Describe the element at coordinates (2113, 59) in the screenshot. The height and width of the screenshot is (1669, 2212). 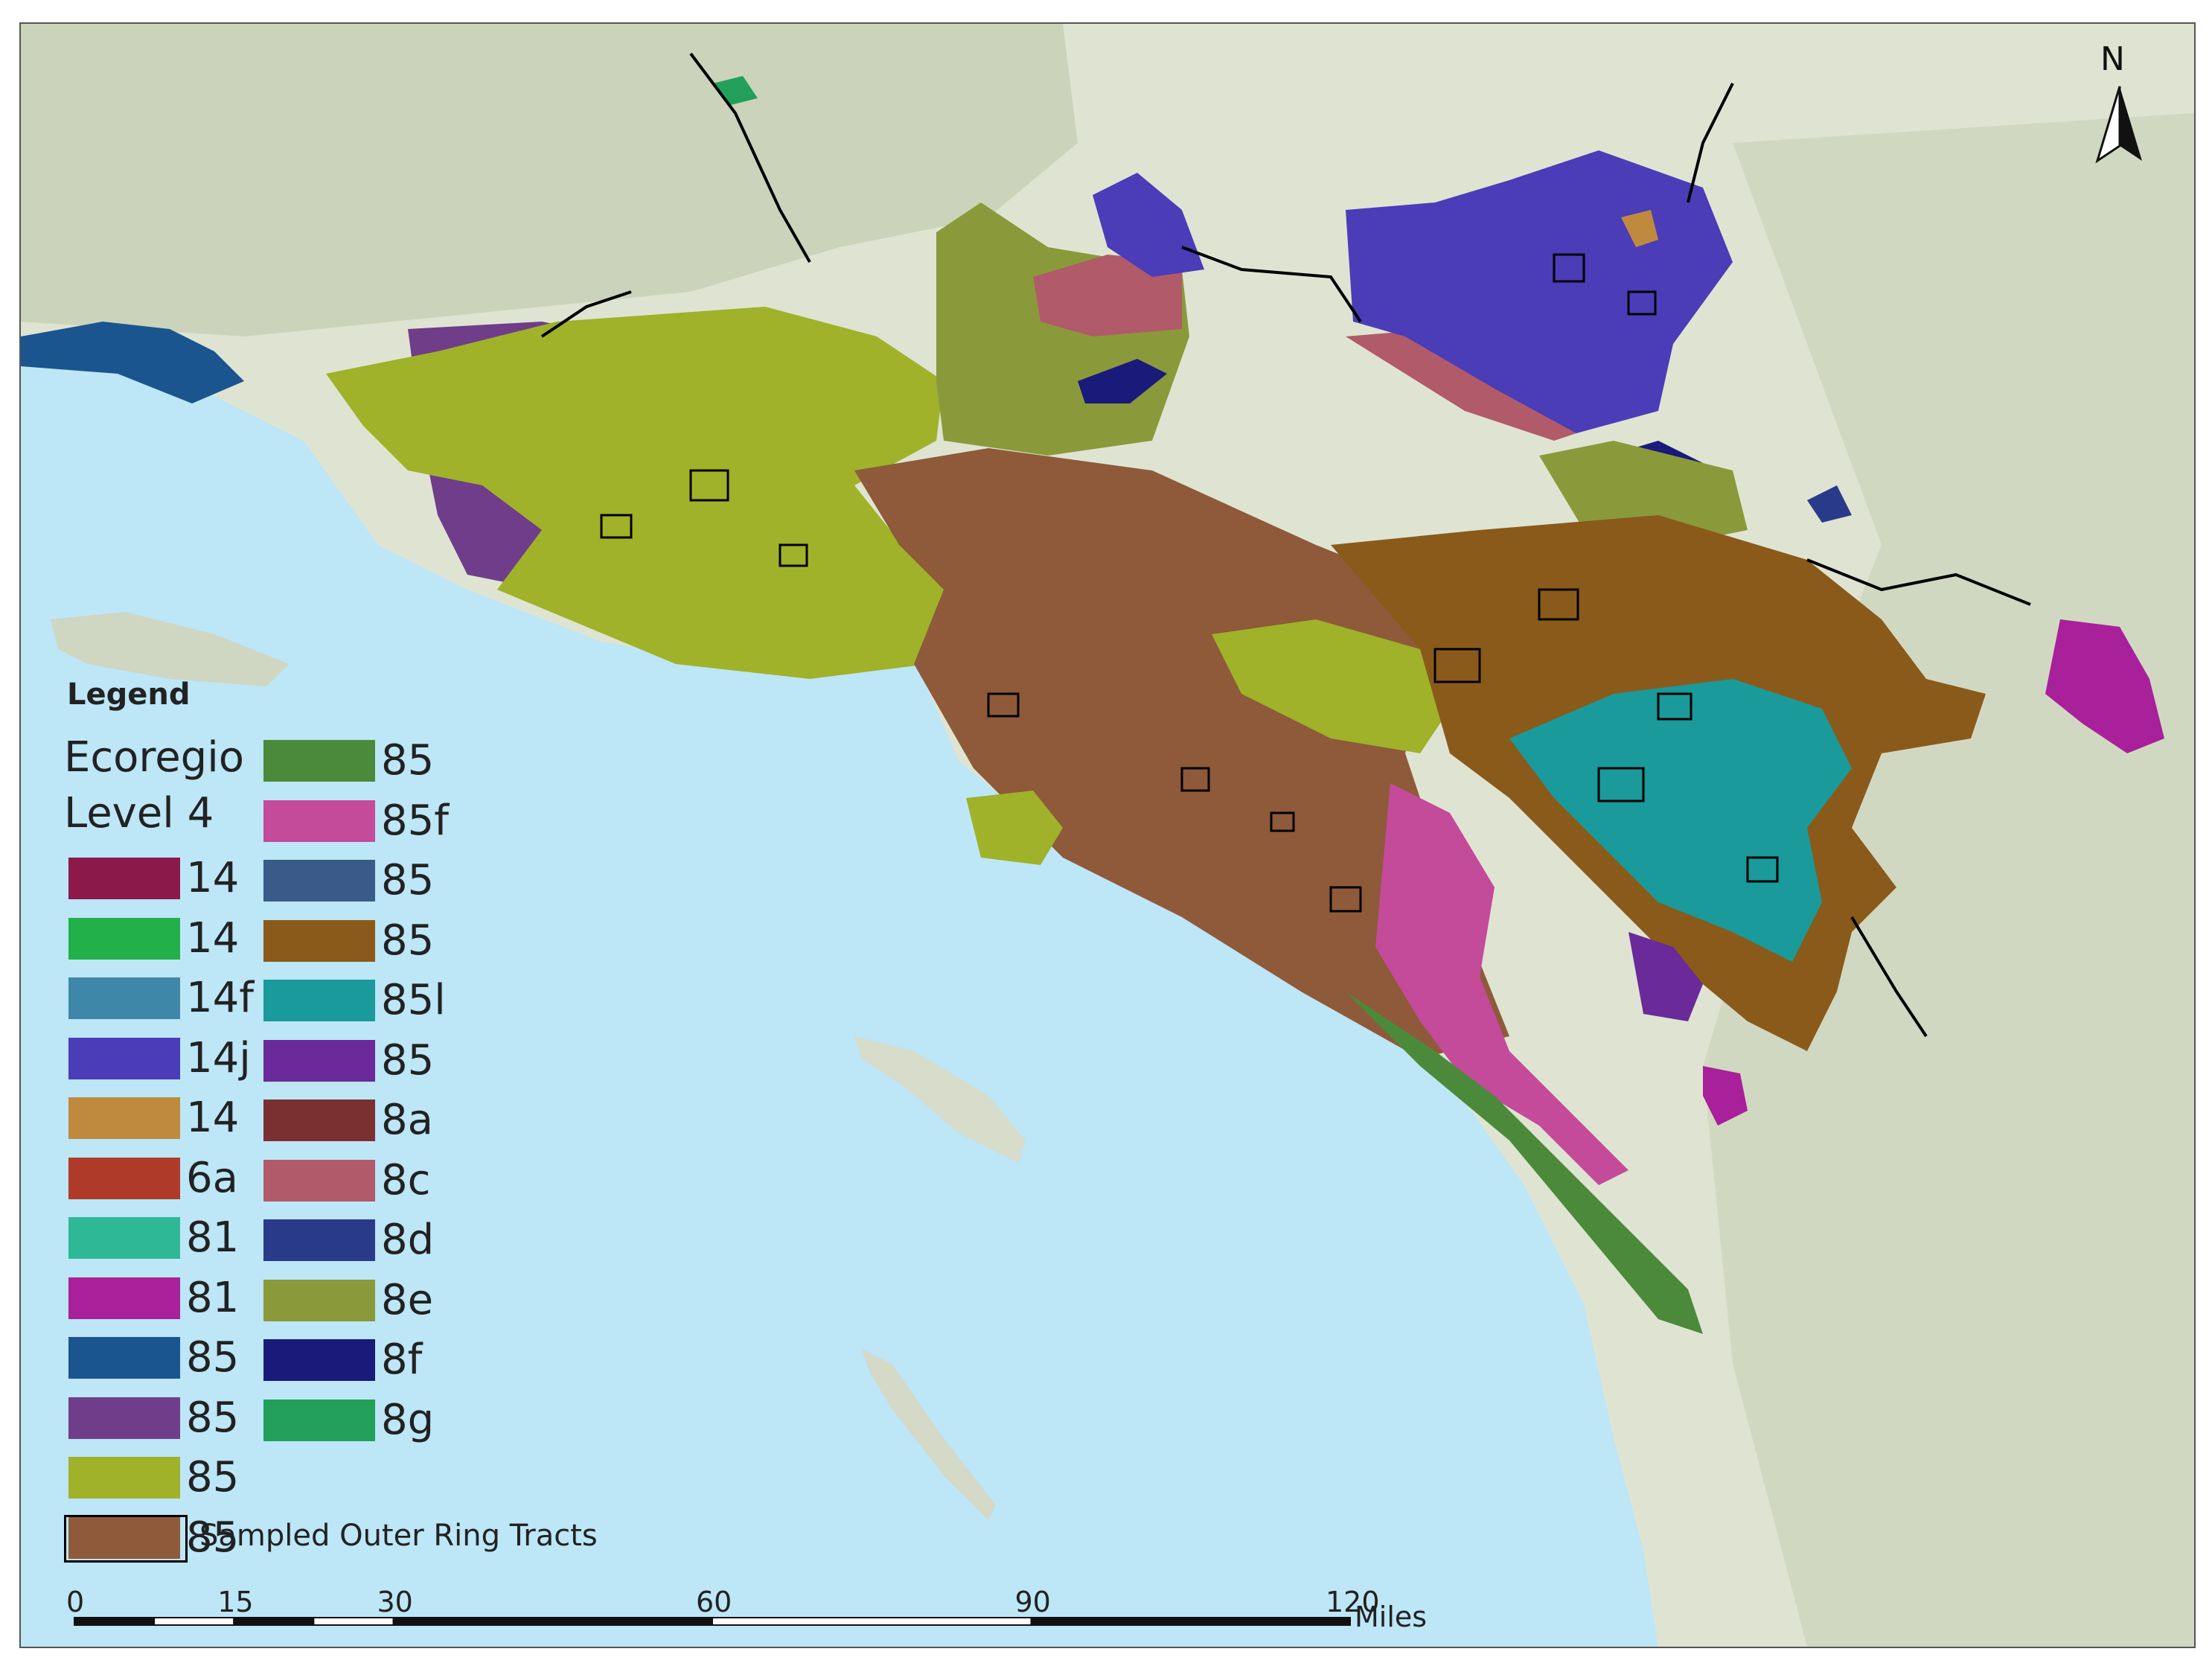
I see `north-letter: N` at that location.